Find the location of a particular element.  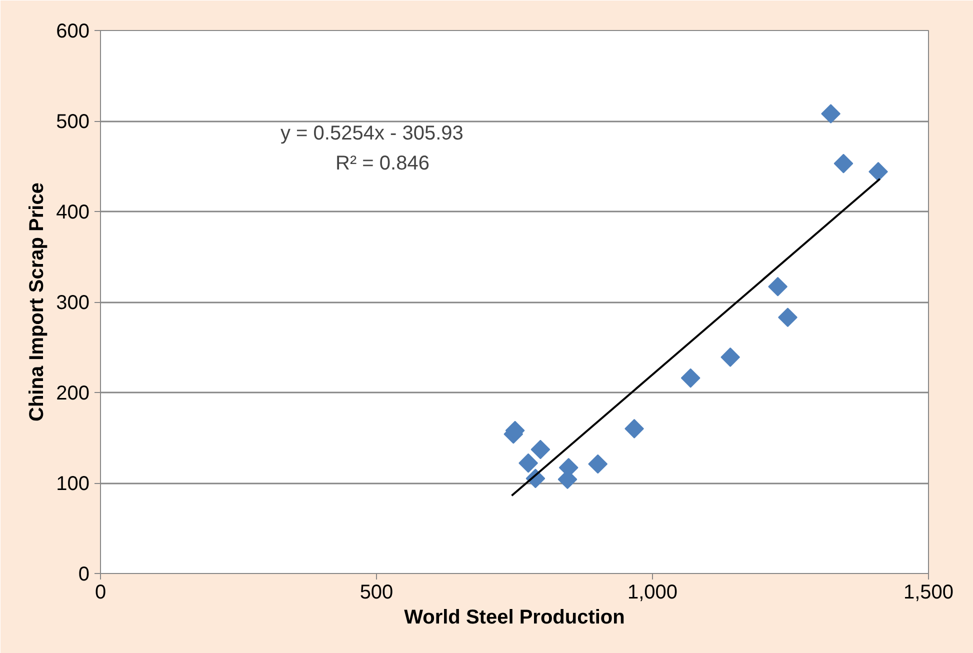

y-tick-label: 600 is located at coordinates (73, 31).